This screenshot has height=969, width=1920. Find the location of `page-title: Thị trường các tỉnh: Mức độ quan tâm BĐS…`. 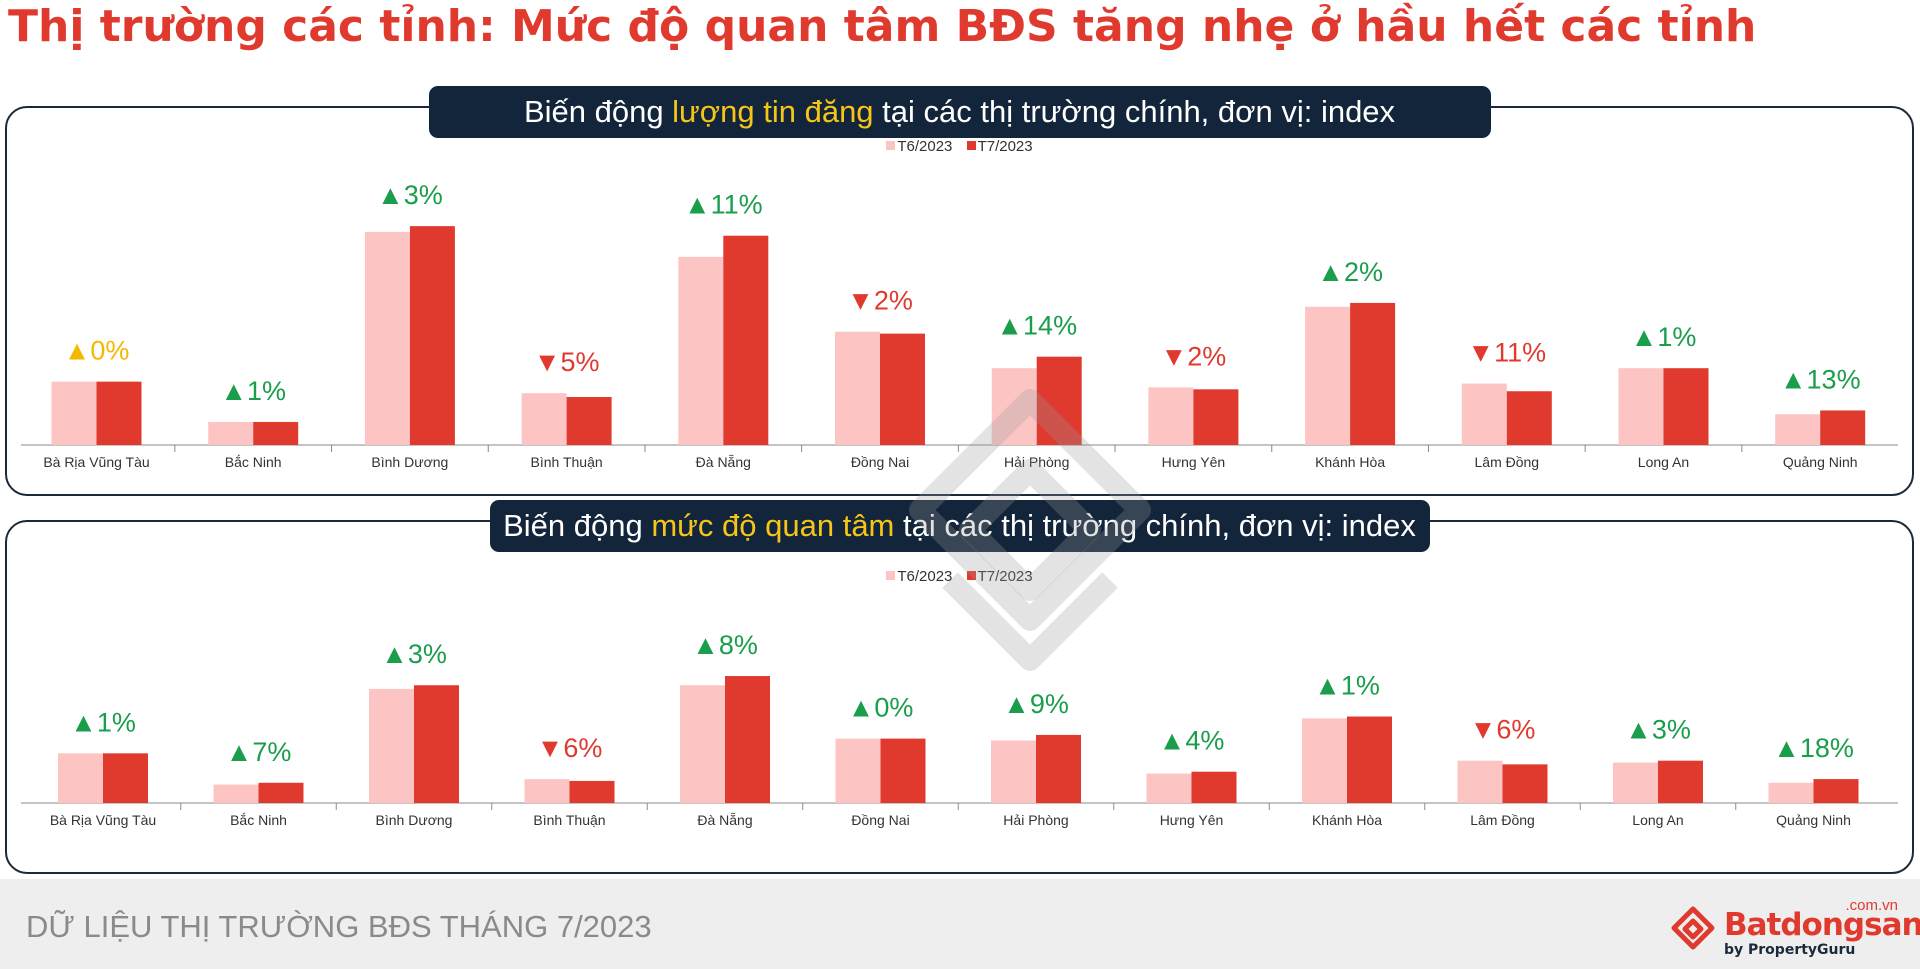

page-title: Thị trường các tỉnh: Mức độ quan tâm BĐS… is located at coordinates (882, 26).